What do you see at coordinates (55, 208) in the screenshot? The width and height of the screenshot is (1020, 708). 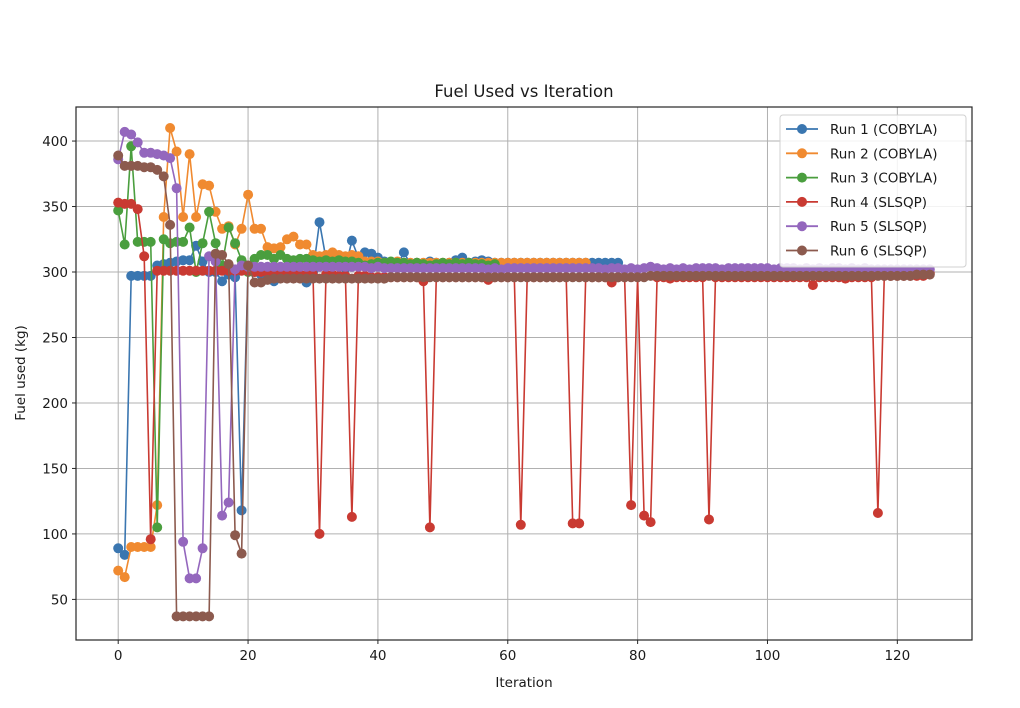 I see `y-tick-label: 350` at bounding box center [55, 208].